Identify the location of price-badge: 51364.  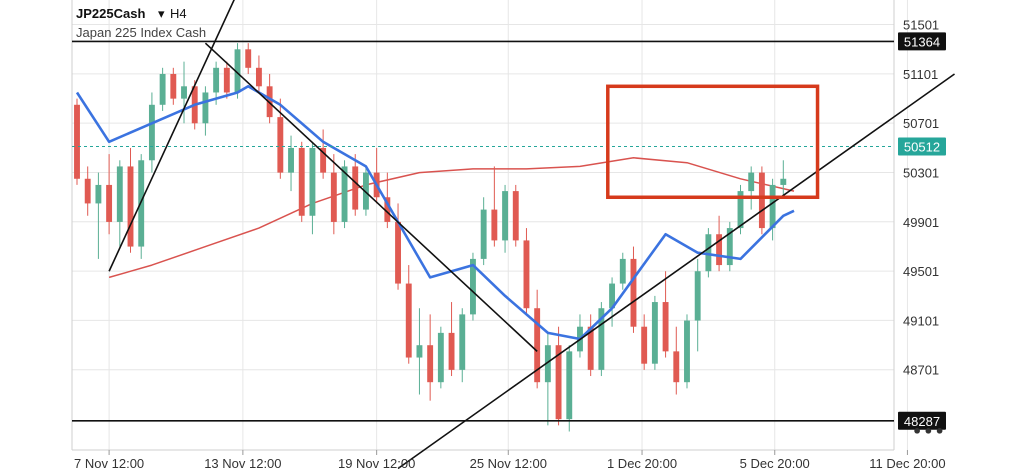
(922, 41).